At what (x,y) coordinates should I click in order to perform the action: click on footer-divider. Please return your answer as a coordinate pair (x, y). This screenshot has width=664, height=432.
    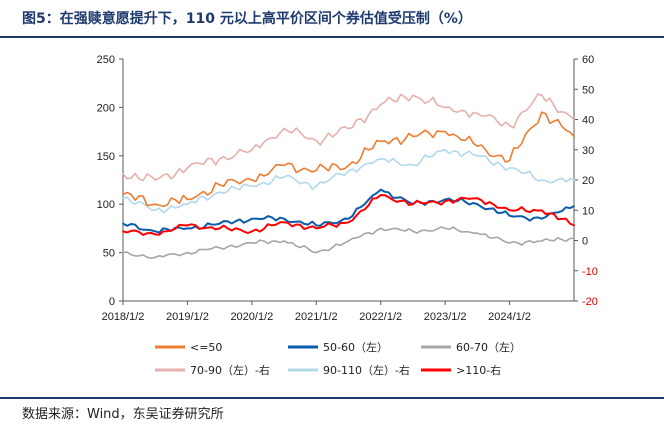
    Looking at the image, I should click on (332, 398).